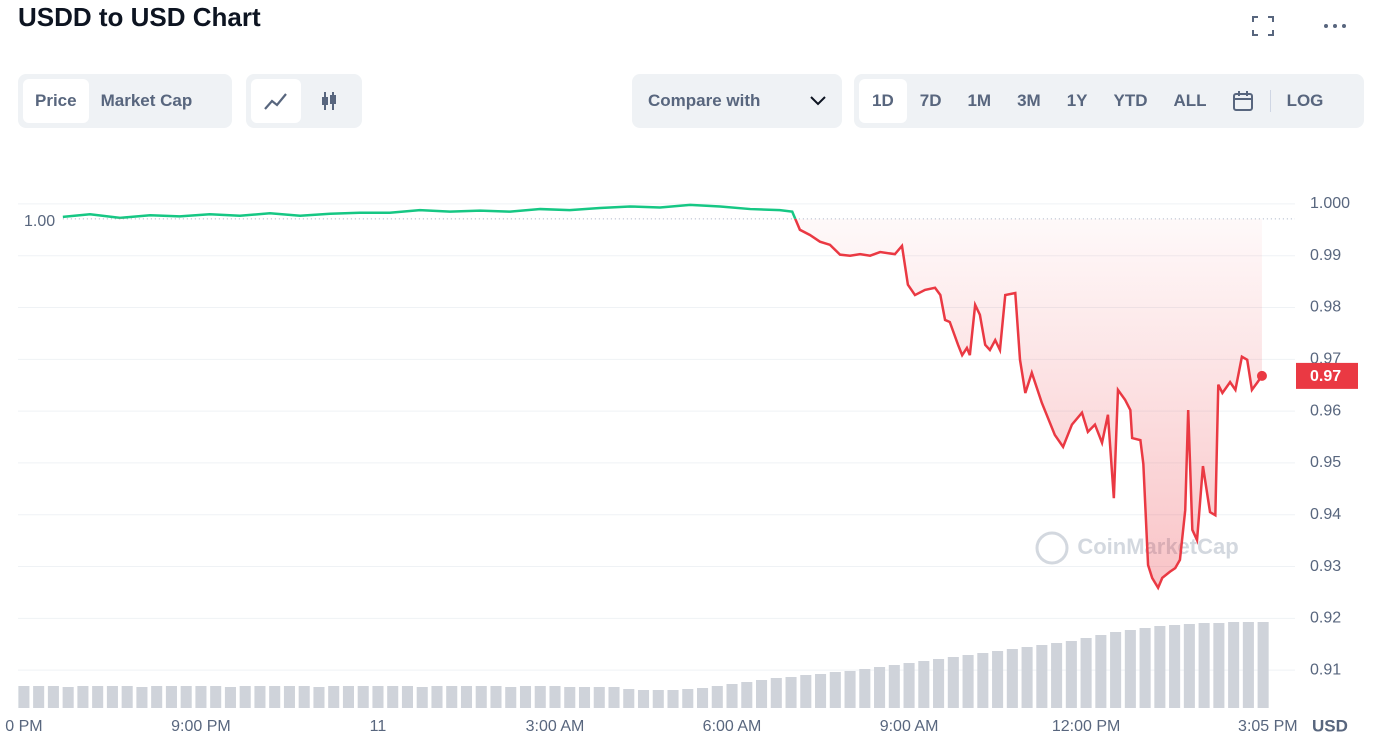 The width and height of the screenshot is (1390, 740). Describe the element at coordinates (1263, 26) in the screenshot. I see `fullscreen-icon` at that location.